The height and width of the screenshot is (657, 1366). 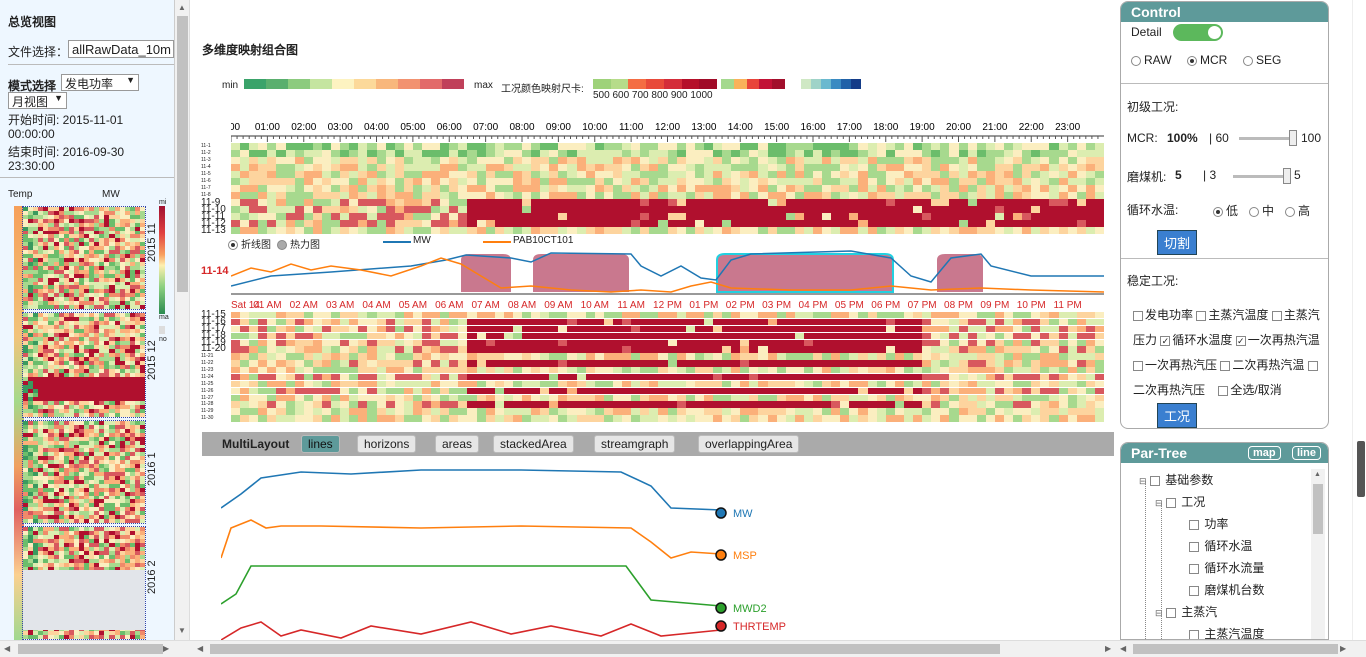 What do you see at coordinates (182, 320) in the screenshot?
I see `overview-scrollbar: ▲ ▼` at bounding box center [182, 320].